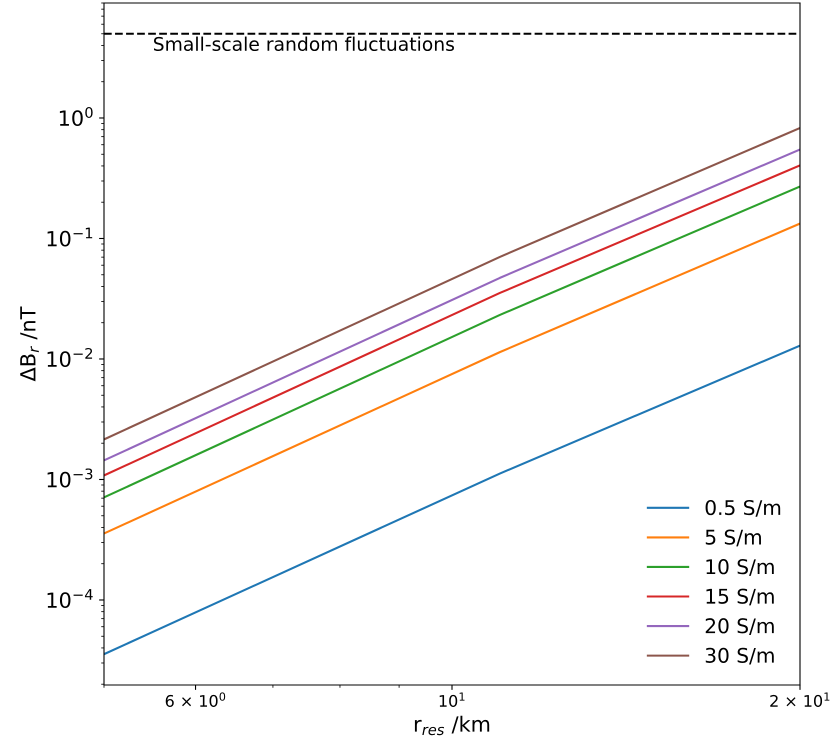 Image resolution: width=835 pixels, height=755 pixels. Describe the element at coordinates (740, 656) in the screenshot. I see `legend-label: 30 S/m` at that location.